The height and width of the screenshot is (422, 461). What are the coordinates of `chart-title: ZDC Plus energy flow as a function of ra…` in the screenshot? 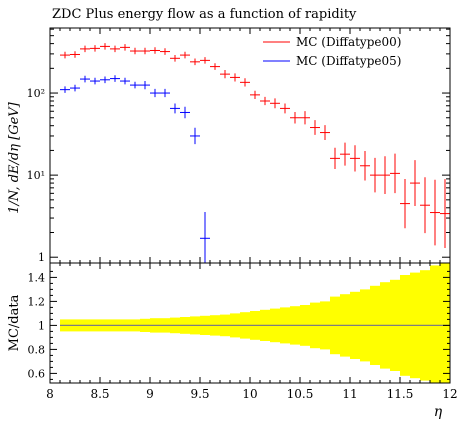 It's located at (204, 14).